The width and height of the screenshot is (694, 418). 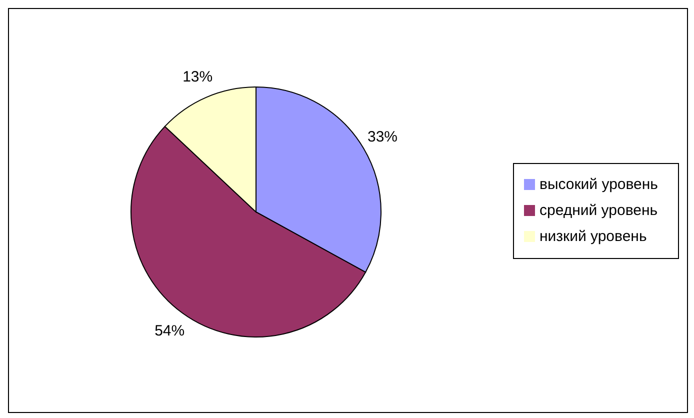 What do you see at coordinates (598, 184) in the screenshot?
I see `legend-label: высокий уровень` at bounding box center [598, 184].